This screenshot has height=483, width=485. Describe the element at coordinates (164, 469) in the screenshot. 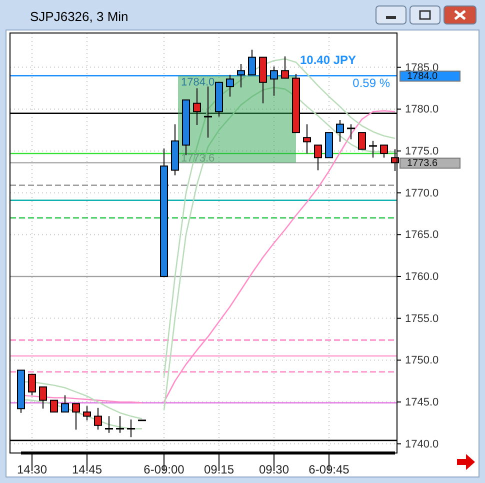

I see `x-tick-label: 6-09:00` at that location.